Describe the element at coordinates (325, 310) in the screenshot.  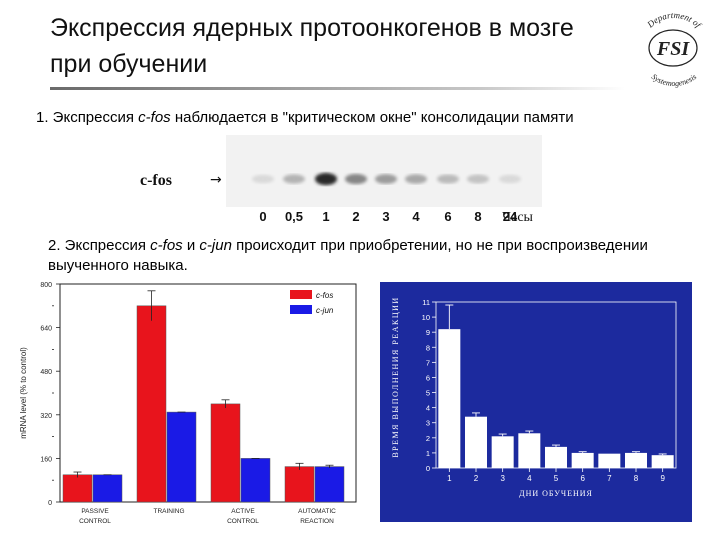
I see `legend-label: c-jun` at that location.